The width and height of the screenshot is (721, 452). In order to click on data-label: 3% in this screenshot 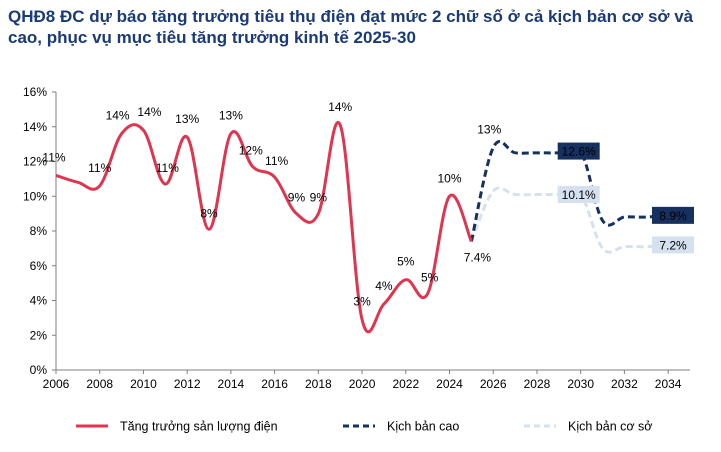, I will do `click(362, 302)`.